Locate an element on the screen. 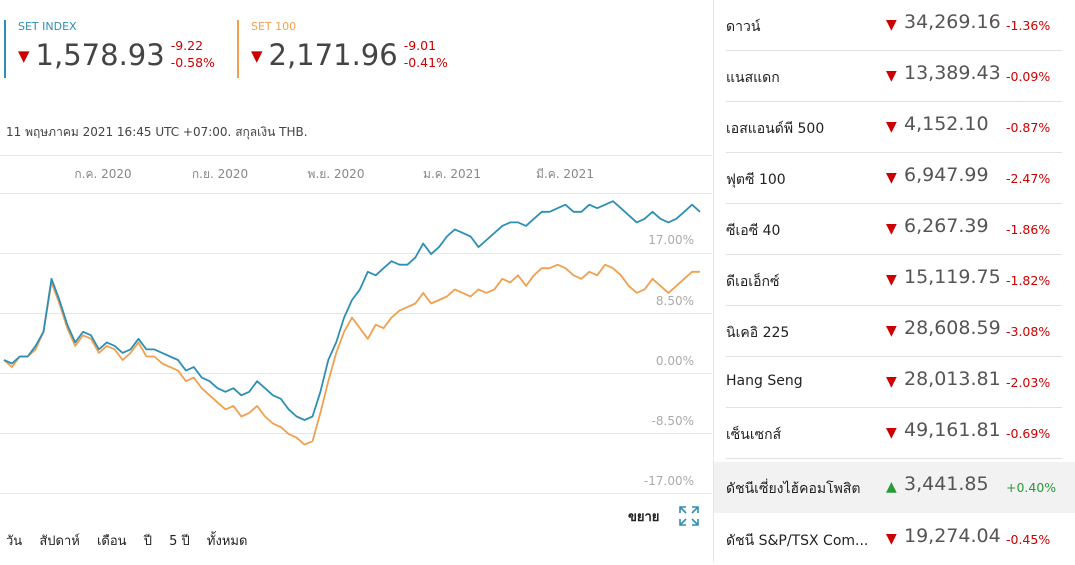 This screenshot has width=1075, height=565. x-tick-label: ก.ย. 2020 is located at coordinates (220, 174).